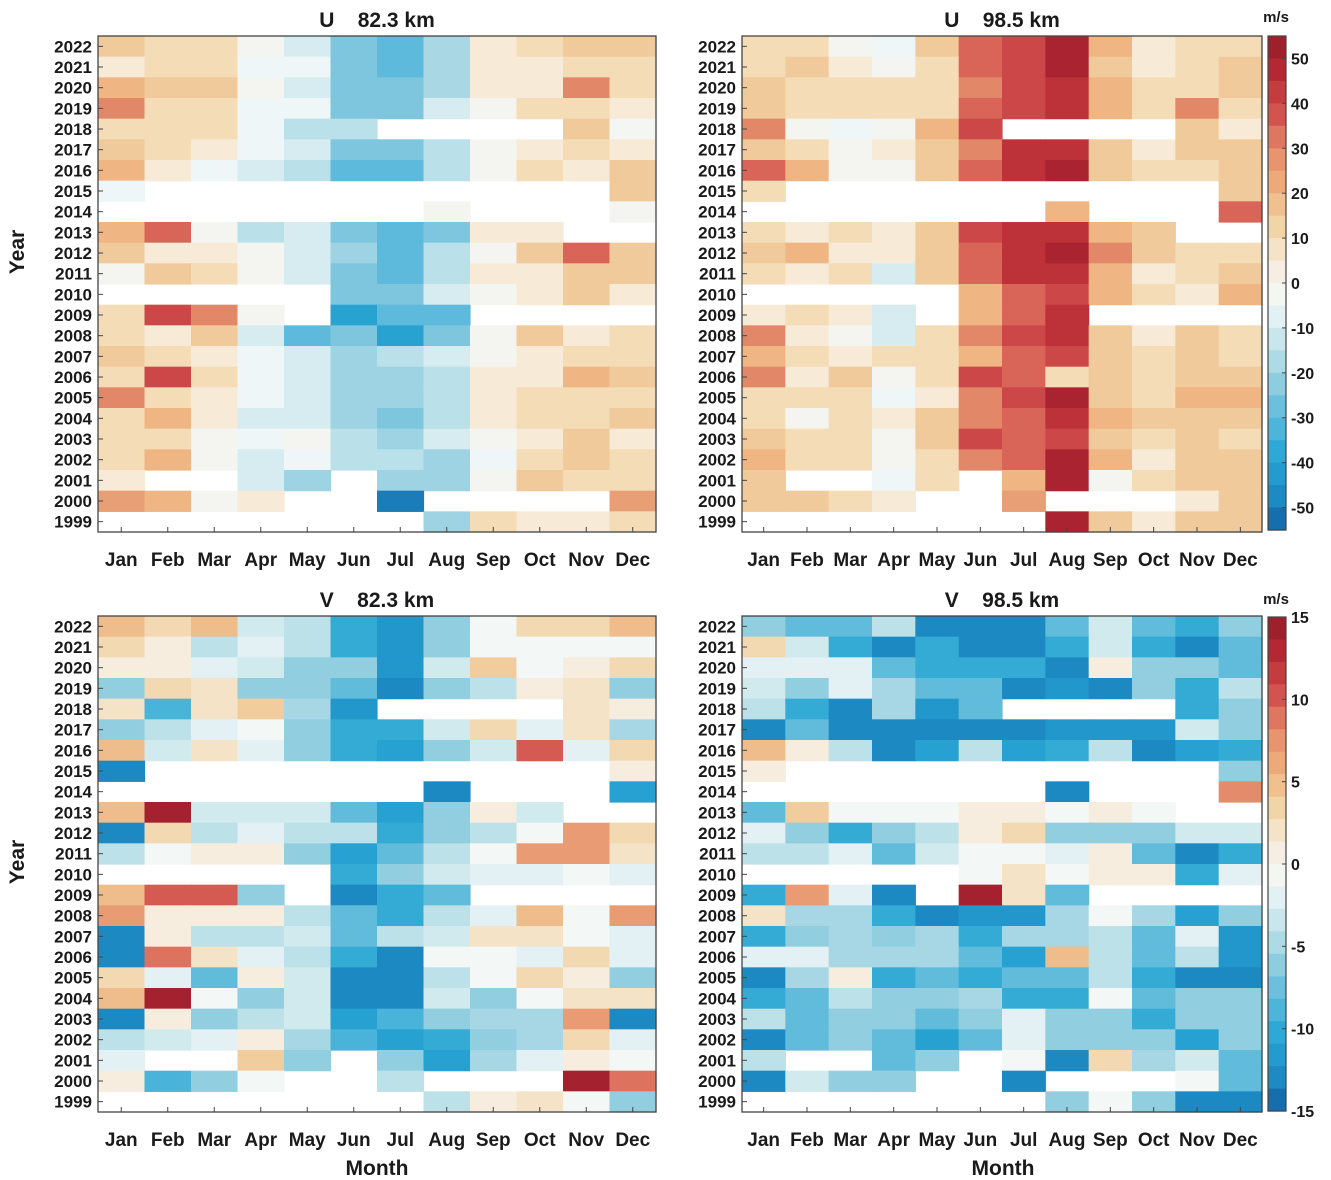  What do you see at coordinates (850, 560) in the screenshot?
I see `x-tick-label: Mar` at bounding box center [850, 560].